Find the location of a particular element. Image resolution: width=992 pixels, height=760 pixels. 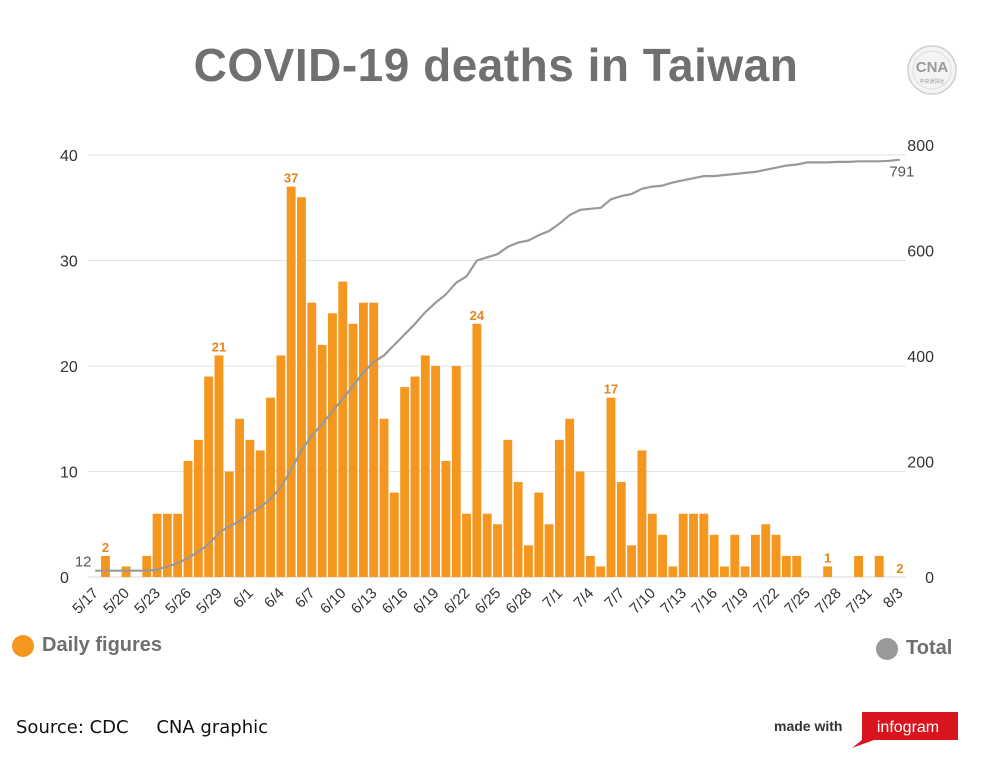

x-tick-label: 7/1 is located at coordinates (552, 598).